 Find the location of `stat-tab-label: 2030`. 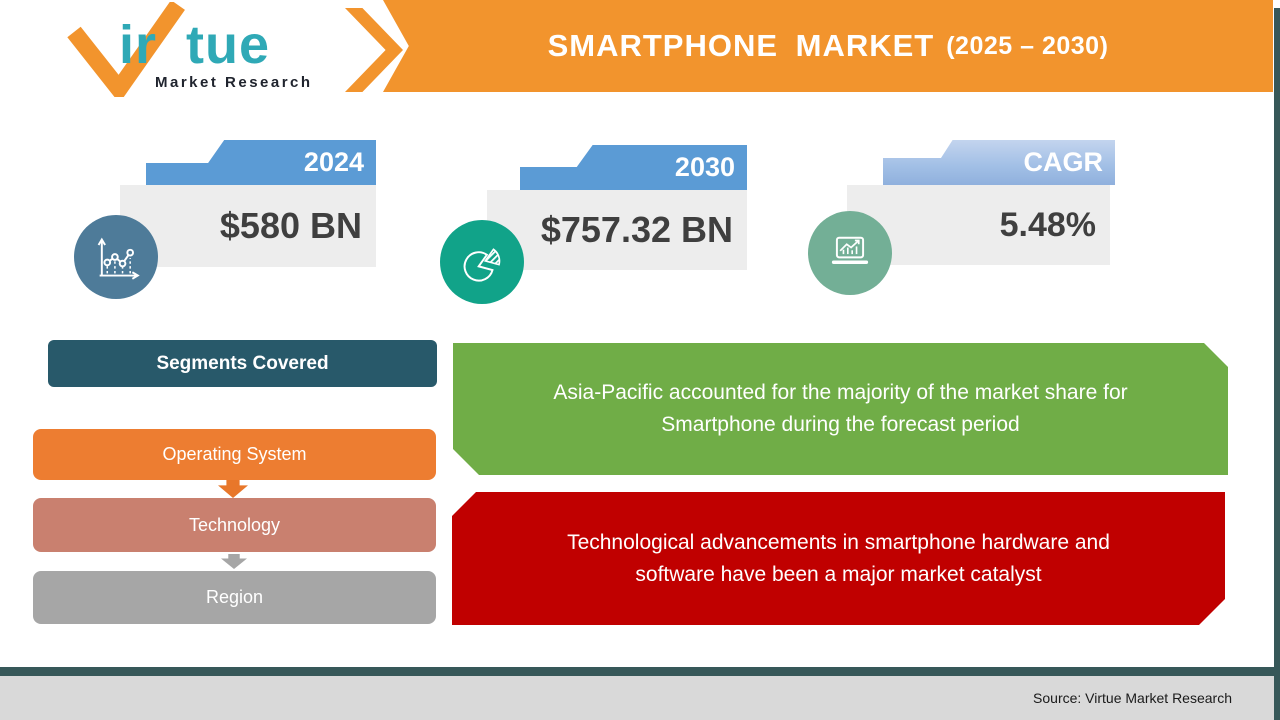

stat-tab-label: 2030 is located at coordinates (704, 167).